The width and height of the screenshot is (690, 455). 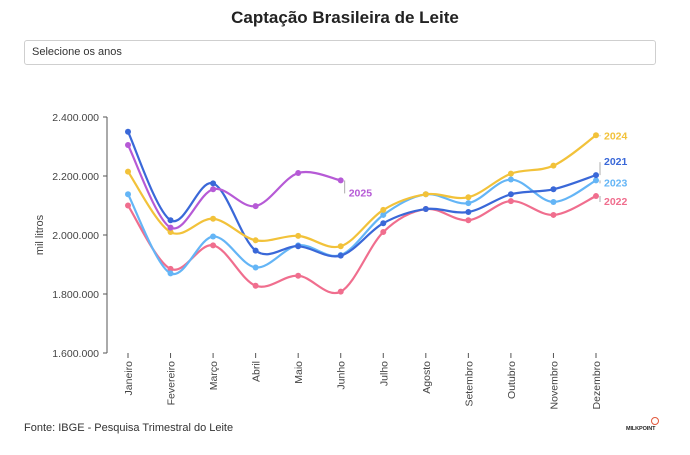 I want to click on x-tick-label: Setembro, so click(x=469, y=384).